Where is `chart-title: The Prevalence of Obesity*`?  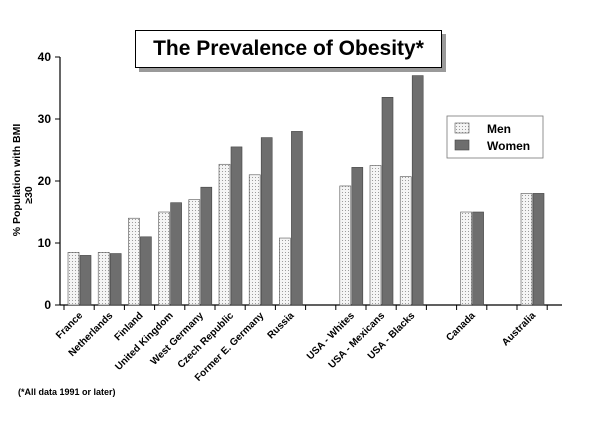
chart-title: The Prevalence of Obesity* is located at coordinates (288, 49).